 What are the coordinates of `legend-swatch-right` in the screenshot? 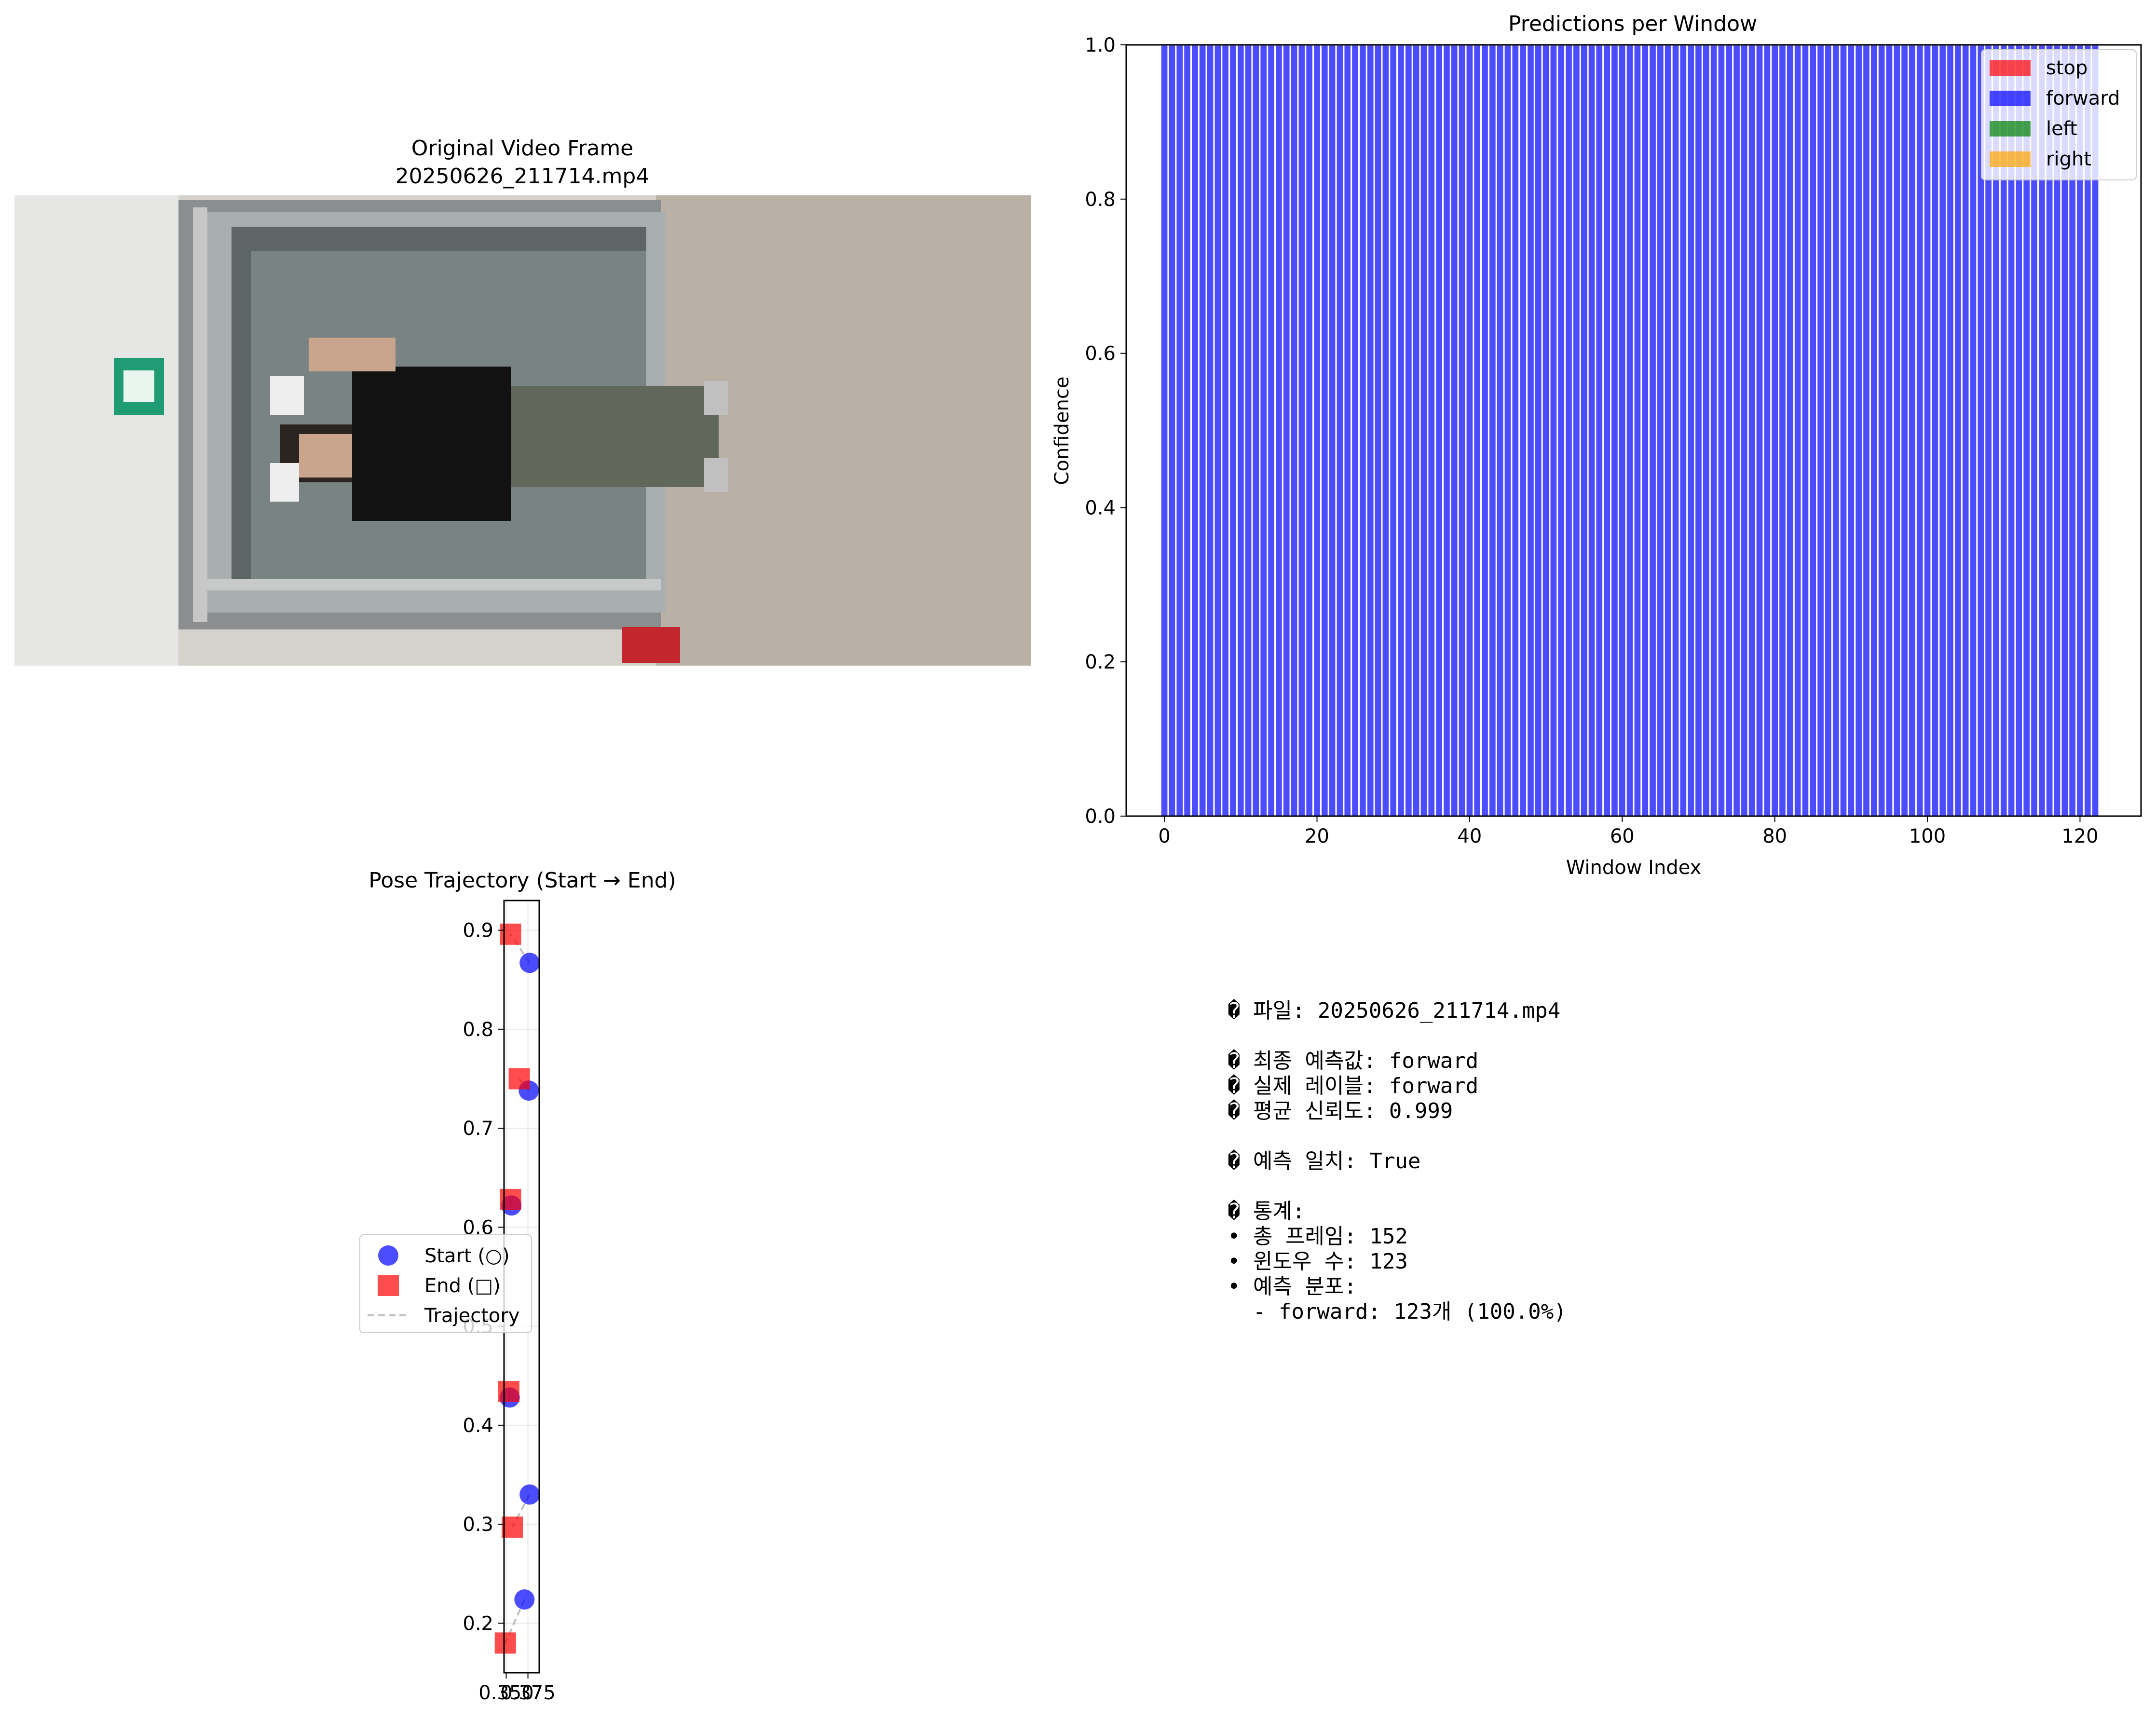 It's located at (2011, 159).